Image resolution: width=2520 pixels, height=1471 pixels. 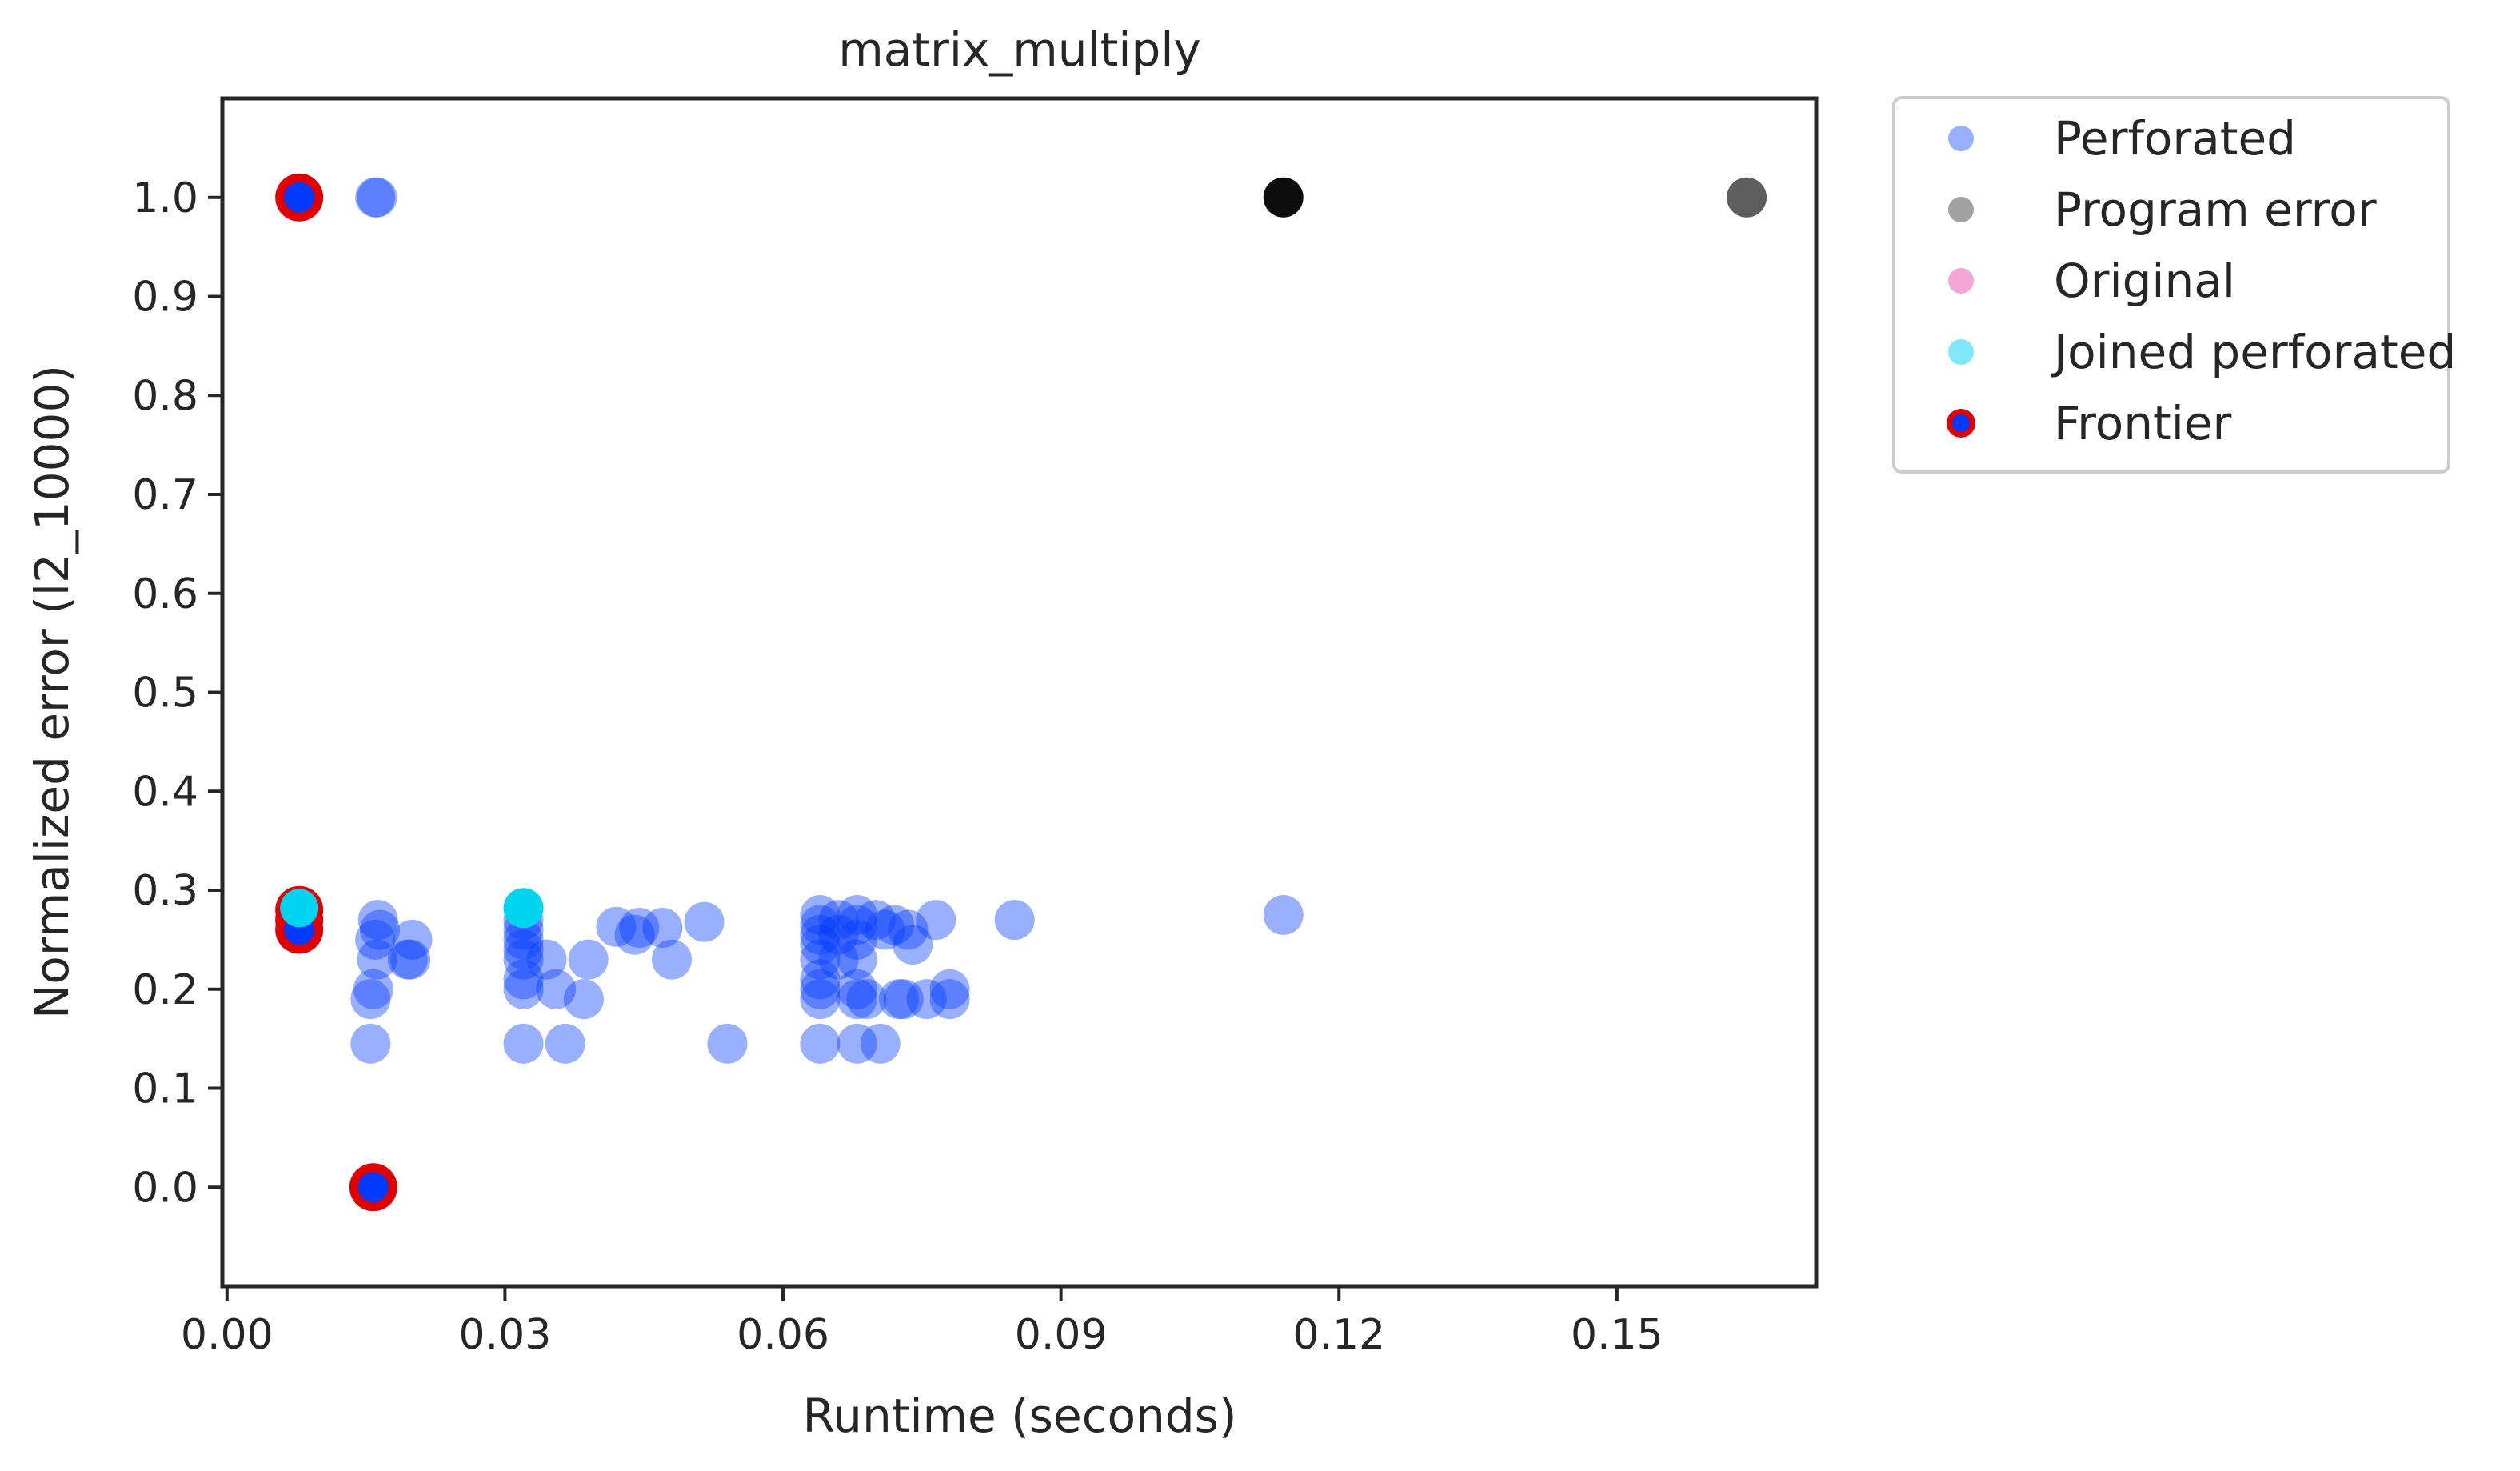 I want to click on x-tick-label: 0.00, so click(x=227, y=1335).